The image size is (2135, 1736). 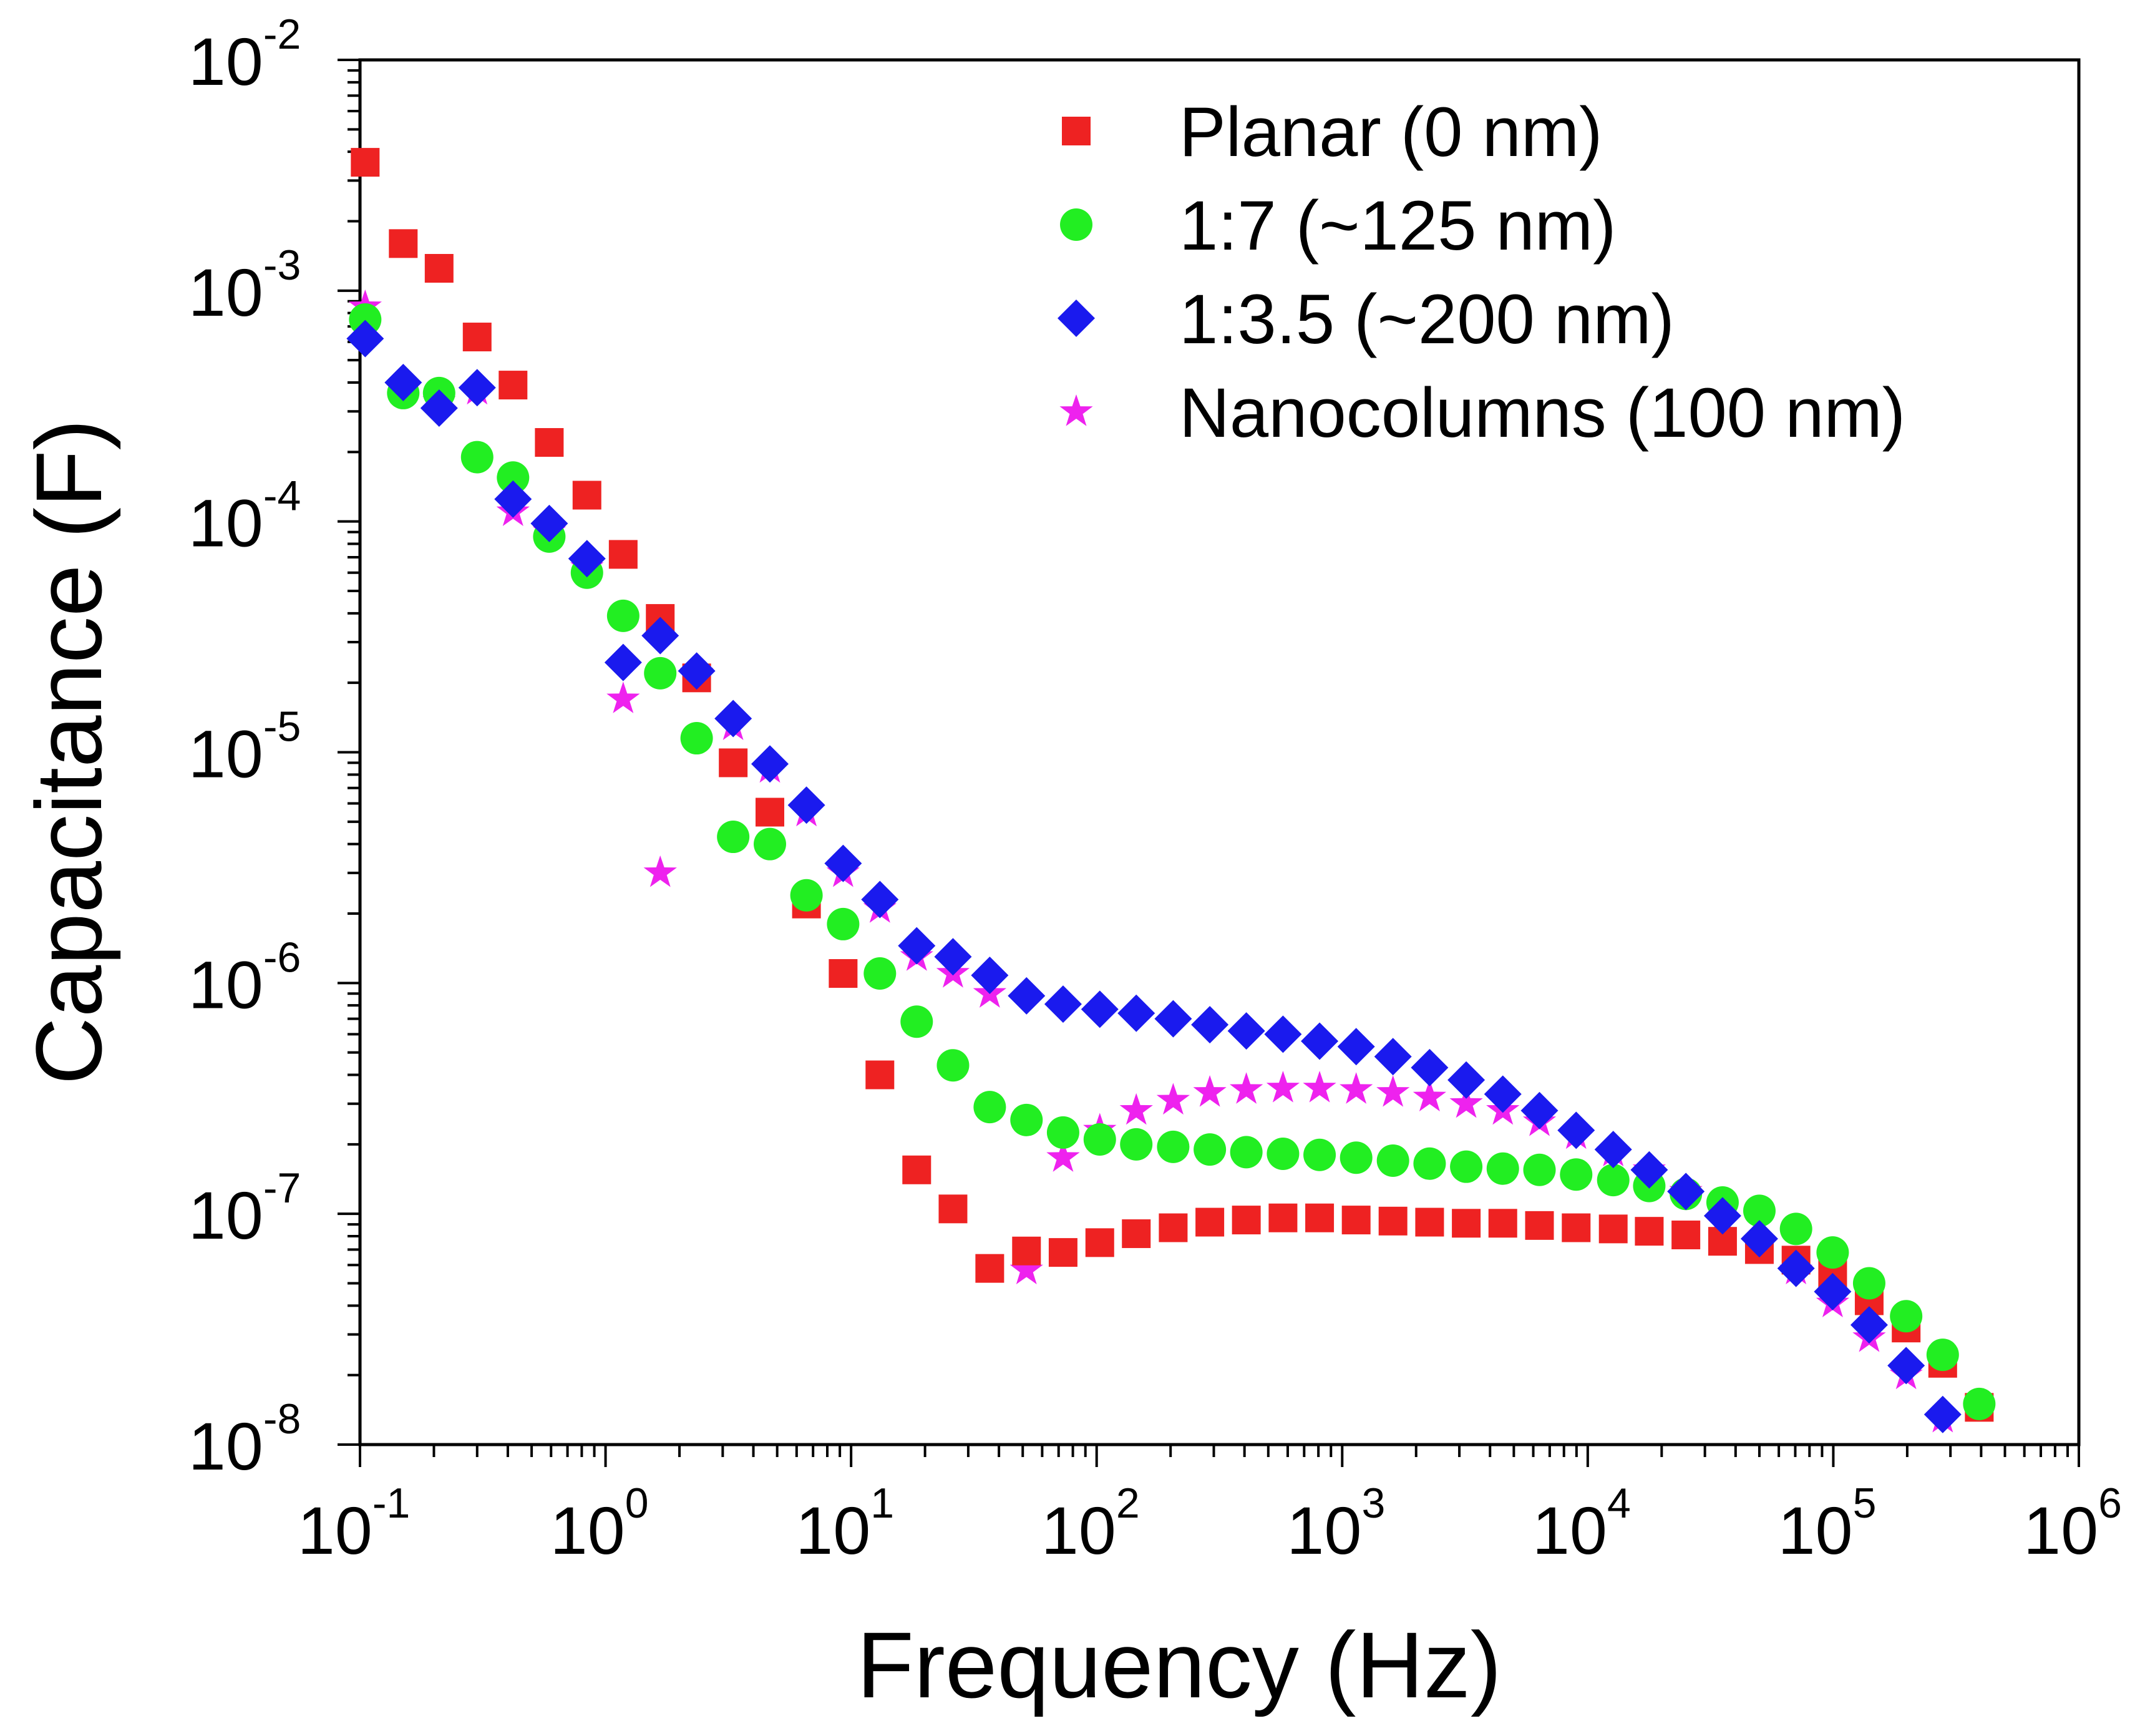 I want to click on y-tick-label: 10⁻², so click(x=244, y=55).